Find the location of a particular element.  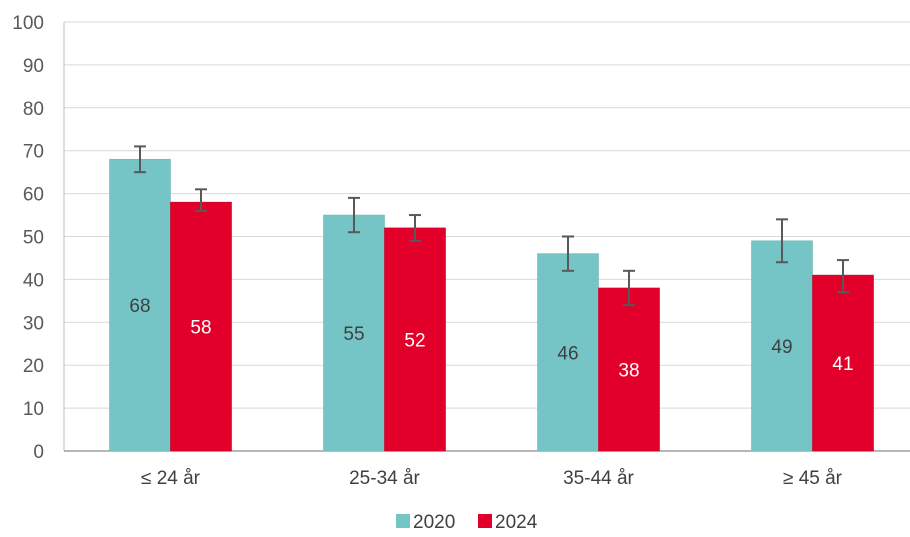

data-label: 58 is located at coordinates (200, 328).